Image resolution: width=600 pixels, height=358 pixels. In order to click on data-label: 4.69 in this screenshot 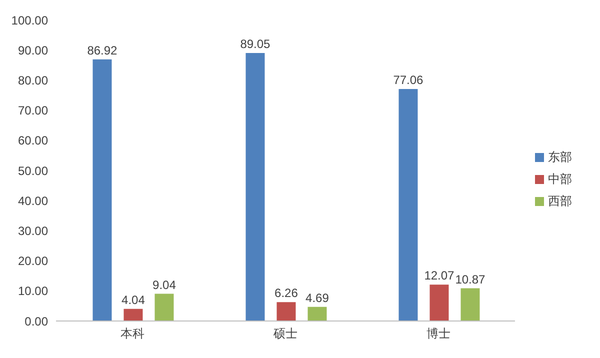, I will do `click(318, 297)`.